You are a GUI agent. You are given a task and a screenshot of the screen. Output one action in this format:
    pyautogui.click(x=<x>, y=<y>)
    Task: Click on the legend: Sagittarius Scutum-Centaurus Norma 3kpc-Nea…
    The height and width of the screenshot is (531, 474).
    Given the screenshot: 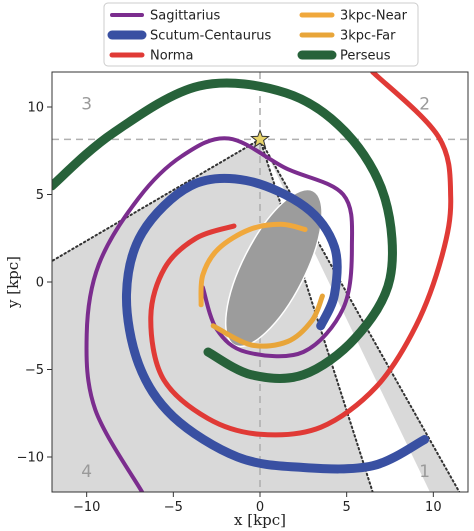 What is the action you would take?
    pyautogui.click(x=261, y=34)
    